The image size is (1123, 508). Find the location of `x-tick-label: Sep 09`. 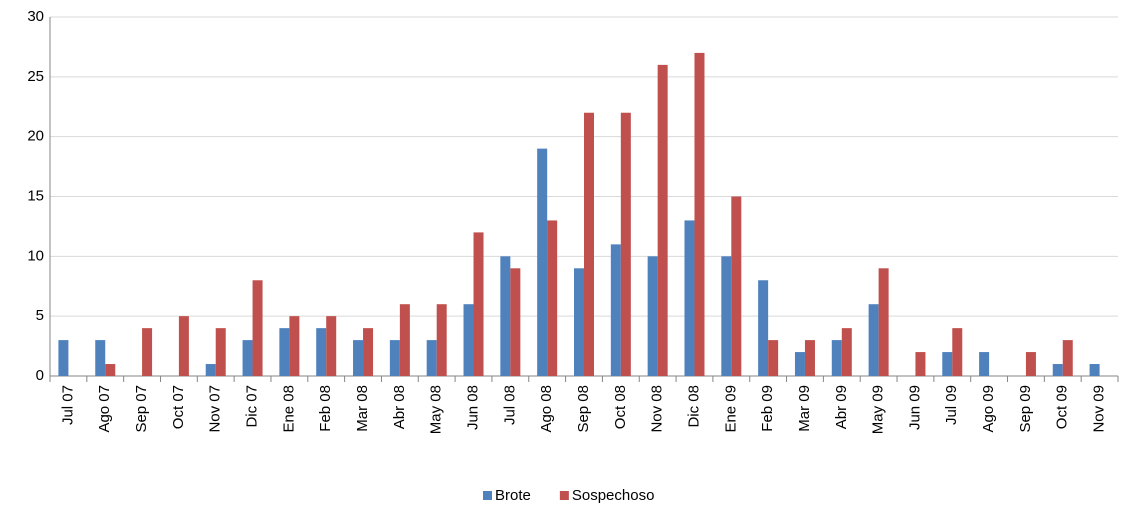

x-tick-label: Sep 09 is located at coordinates (1025, 409).